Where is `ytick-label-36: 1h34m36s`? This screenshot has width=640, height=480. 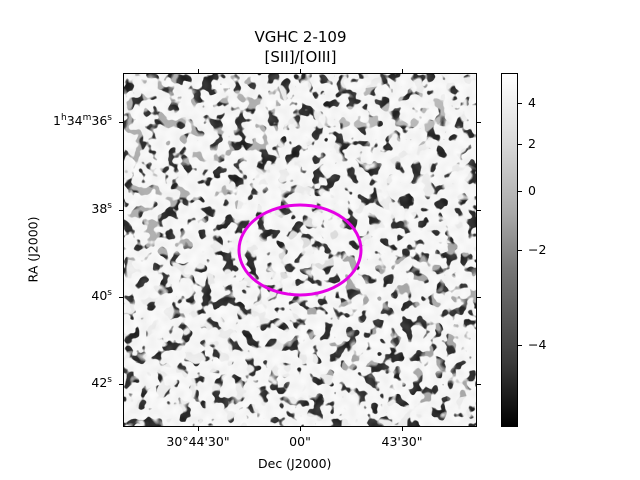 ytick-label-36: 1h34m36s is located at coordinates (82, 121).